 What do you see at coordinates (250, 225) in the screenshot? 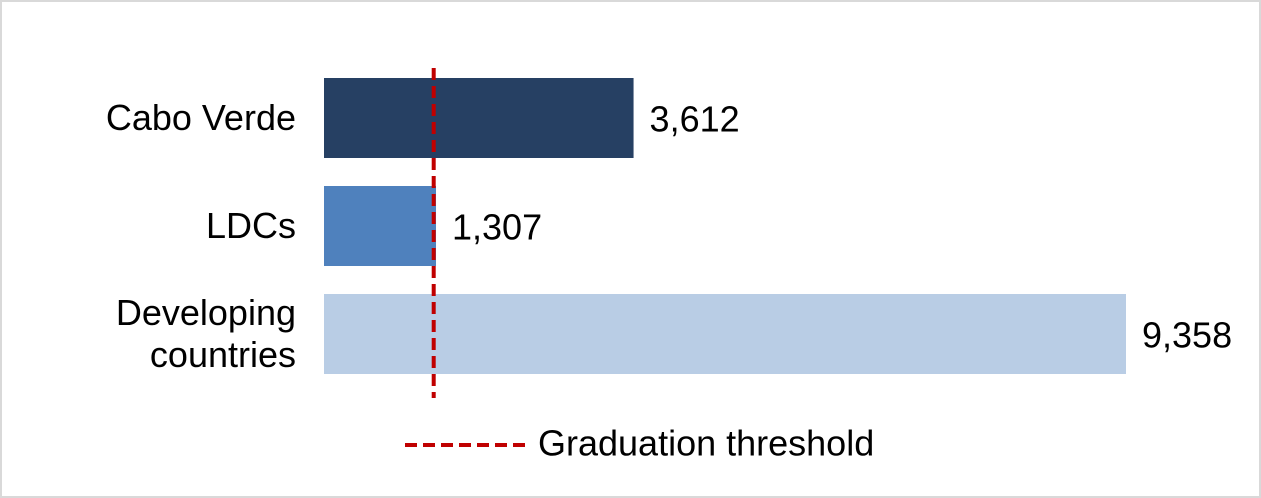
I see `category-label: LDCs` at bounding box center [250, 225].